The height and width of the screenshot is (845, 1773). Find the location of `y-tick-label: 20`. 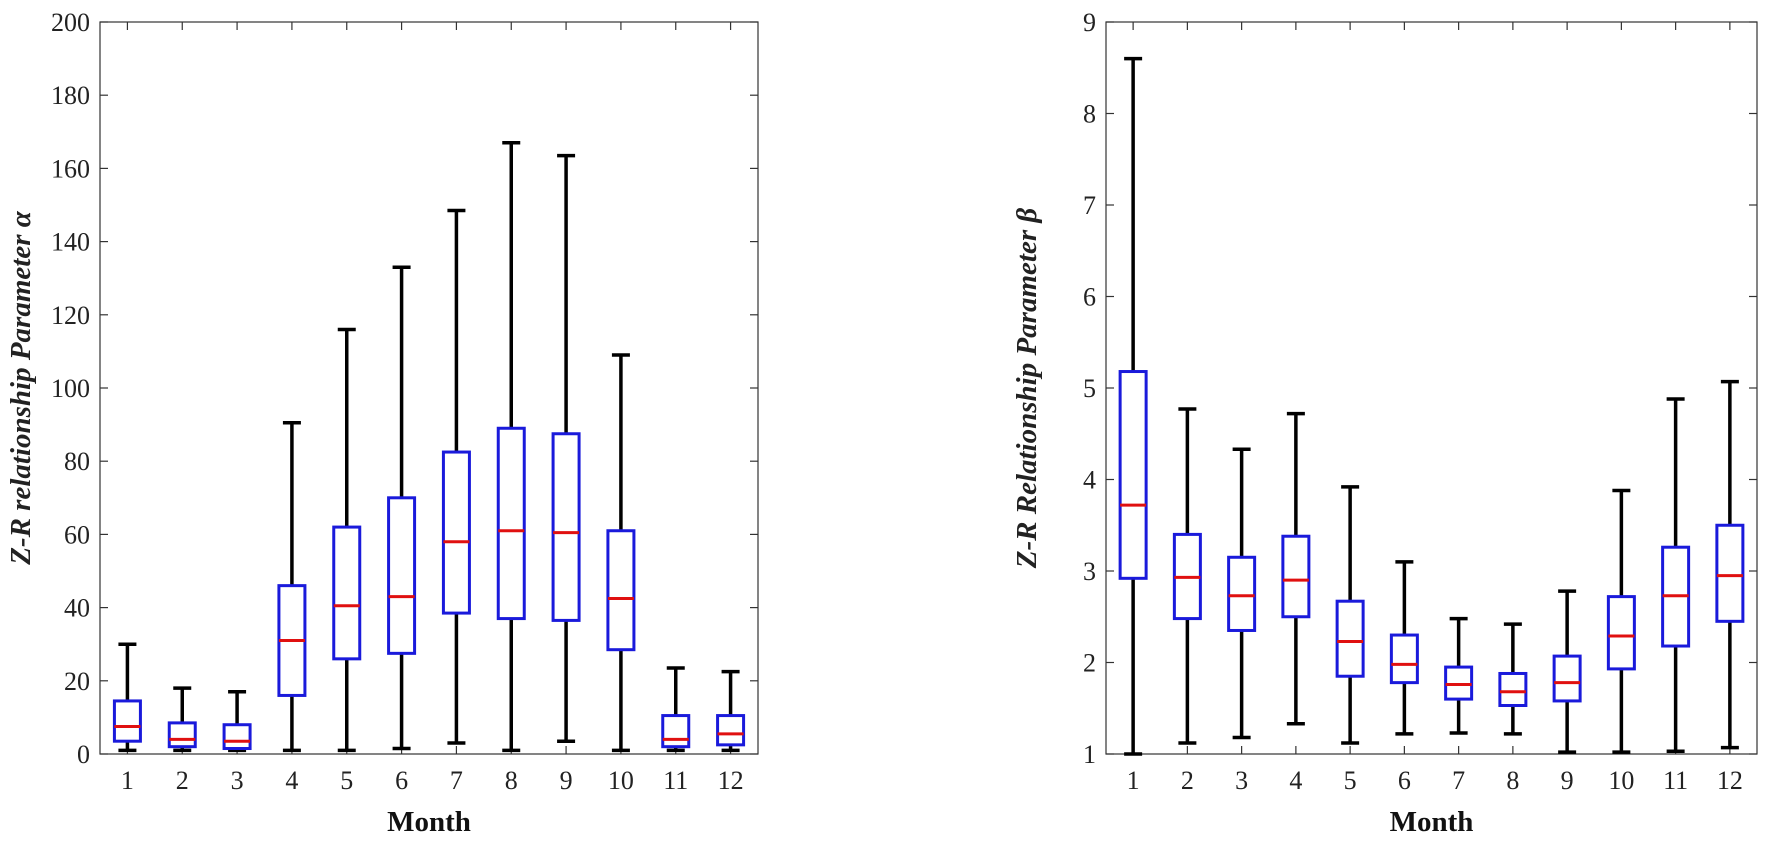

y-tick-label: 20 is located at coordinates (77, 681).